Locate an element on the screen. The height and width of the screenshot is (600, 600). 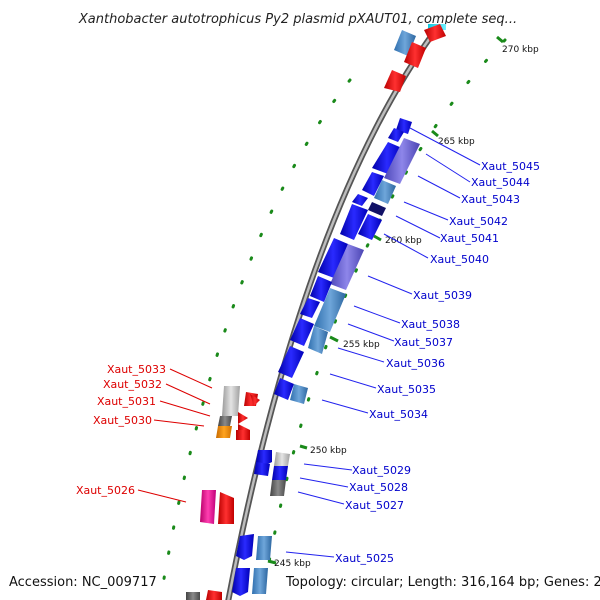
leader-lines-left is located at coordinates (175, 435).